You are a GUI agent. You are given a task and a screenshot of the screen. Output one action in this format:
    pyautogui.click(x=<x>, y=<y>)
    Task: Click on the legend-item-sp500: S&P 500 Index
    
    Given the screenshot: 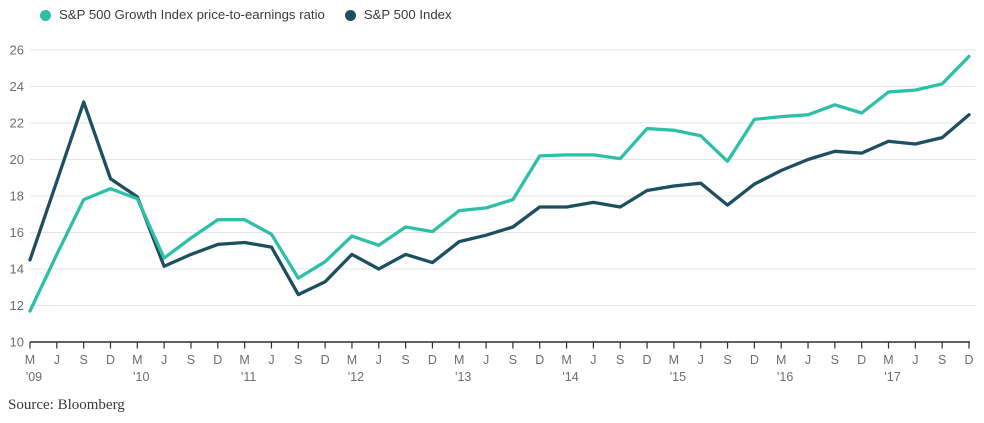 What is the action you would take?
    pyautogui.click(x=398, y=15)
    